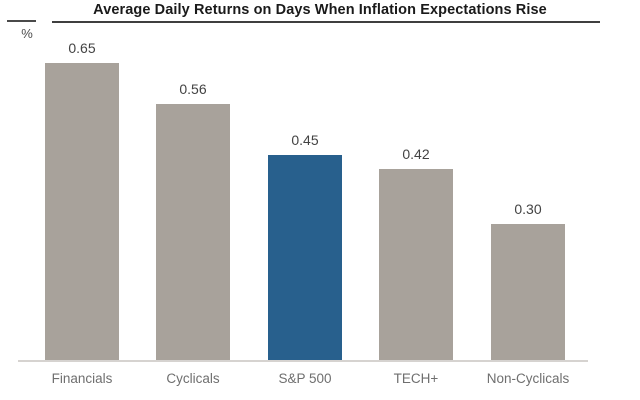  I want to click on x-axis-line, so click(303, 361).